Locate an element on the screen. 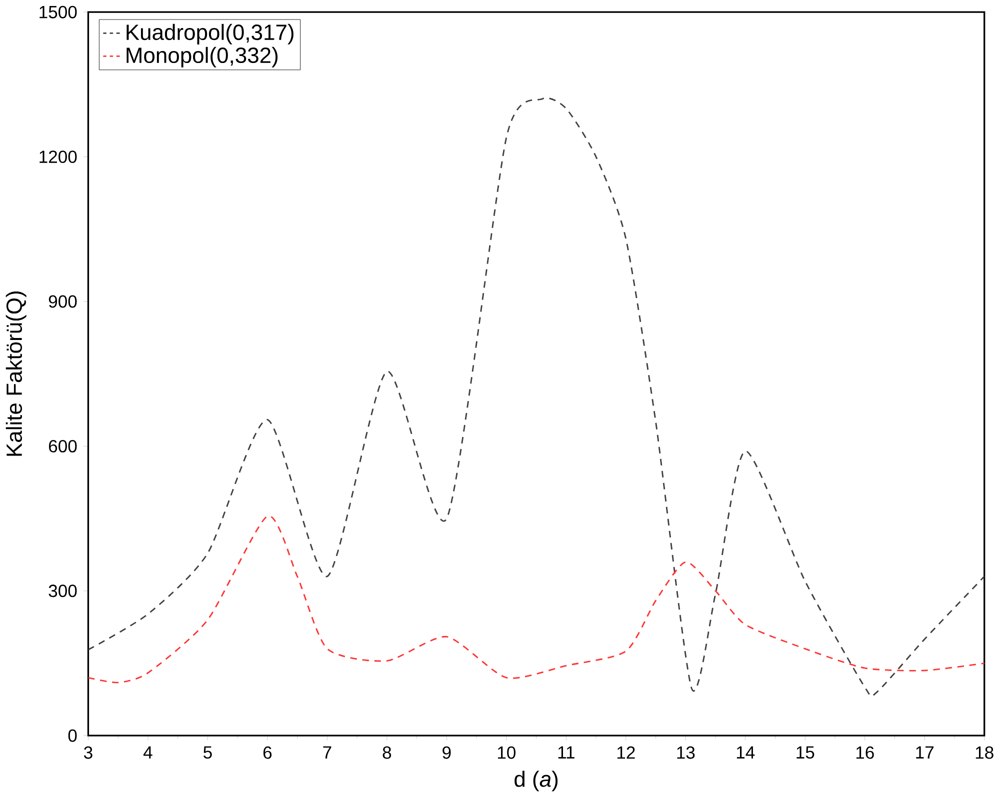 This screenshot has height=797, width=1000. legend-label: Kuadropol(0,317) is located at coordinates (210, 34).